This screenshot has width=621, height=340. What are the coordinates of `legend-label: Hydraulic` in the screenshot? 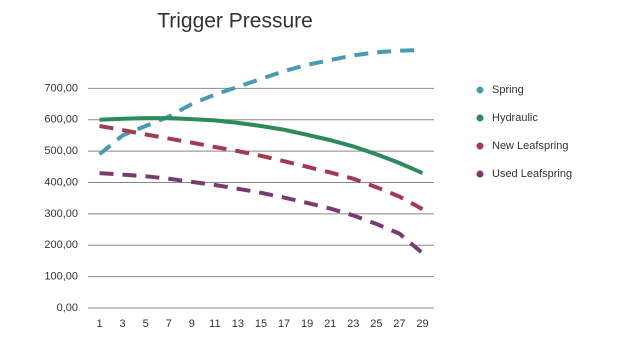 It's located at (515, 118).